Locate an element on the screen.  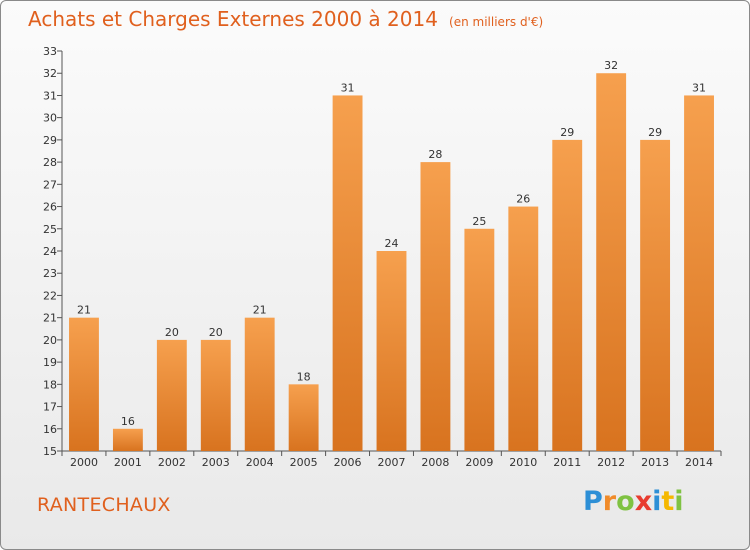
y-tick-label: 27 is located at coordinates (50, 184).